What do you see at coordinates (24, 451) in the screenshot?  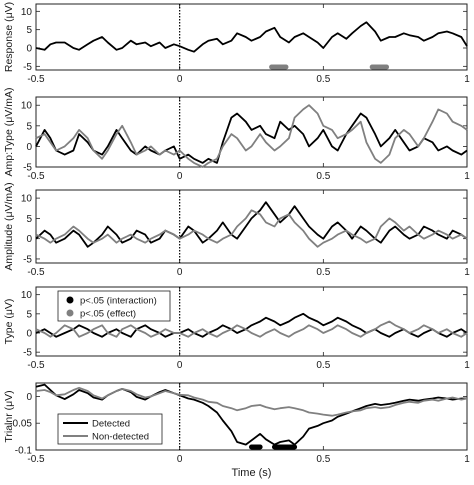 I see `y-tick-label: -0.1` at bounding box center [24, 451].